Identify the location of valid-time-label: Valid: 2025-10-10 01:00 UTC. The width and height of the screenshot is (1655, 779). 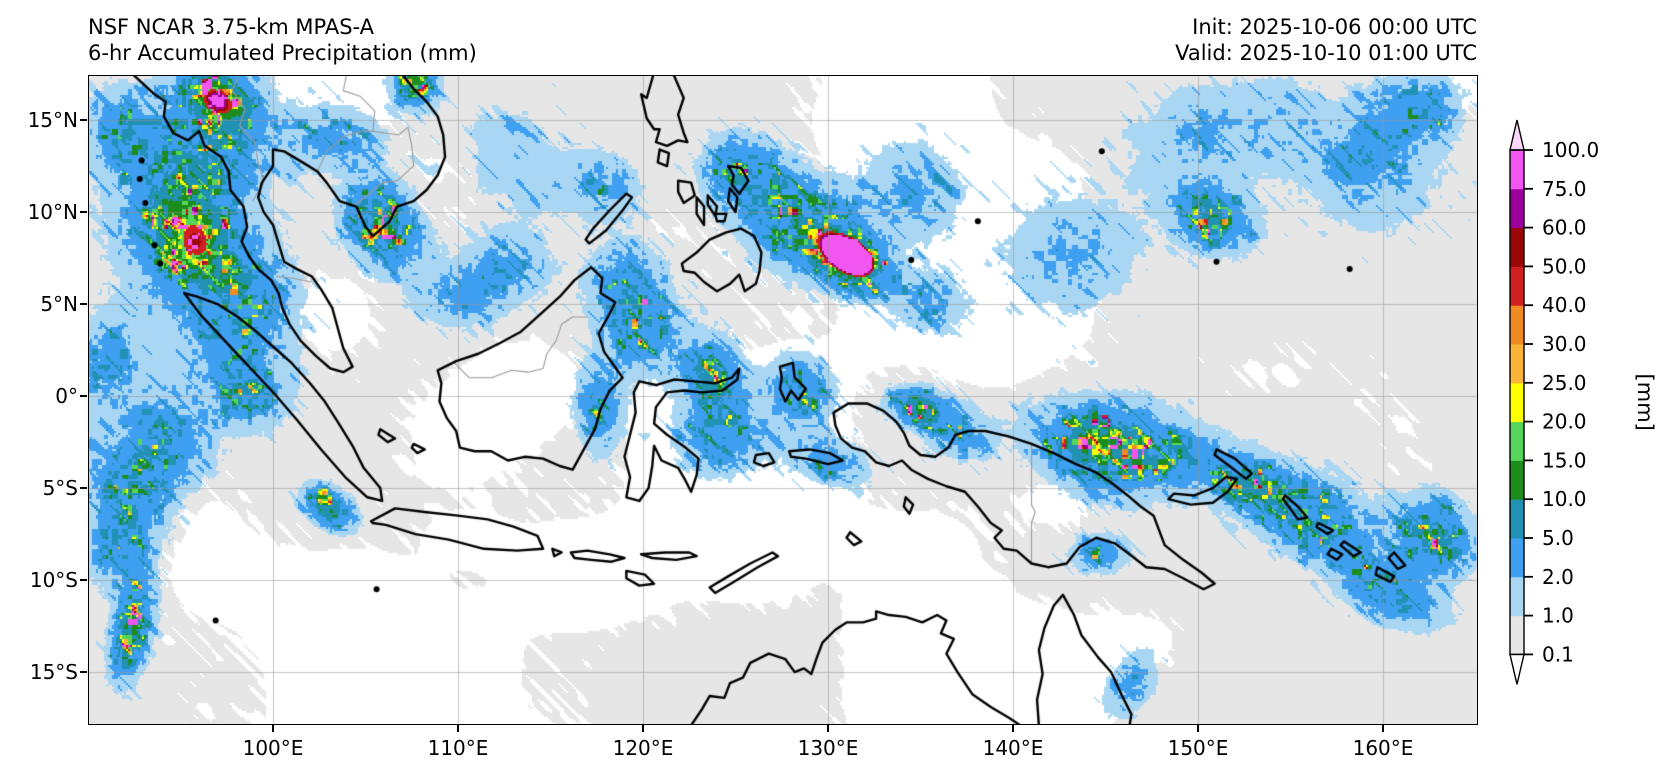
(1326, 53).